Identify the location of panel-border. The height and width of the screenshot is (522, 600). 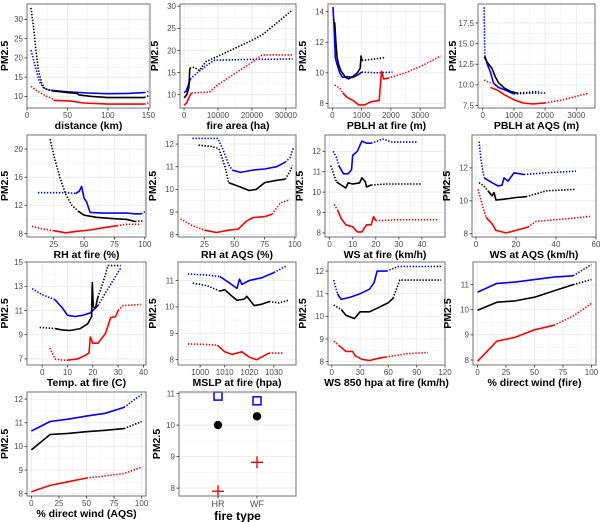
(86, 313).